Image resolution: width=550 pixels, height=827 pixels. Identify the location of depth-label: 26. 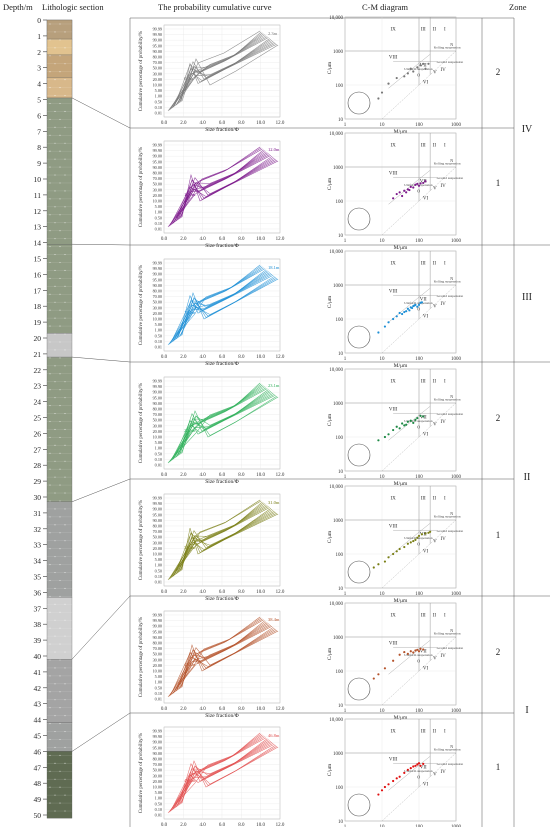
(38, 433).